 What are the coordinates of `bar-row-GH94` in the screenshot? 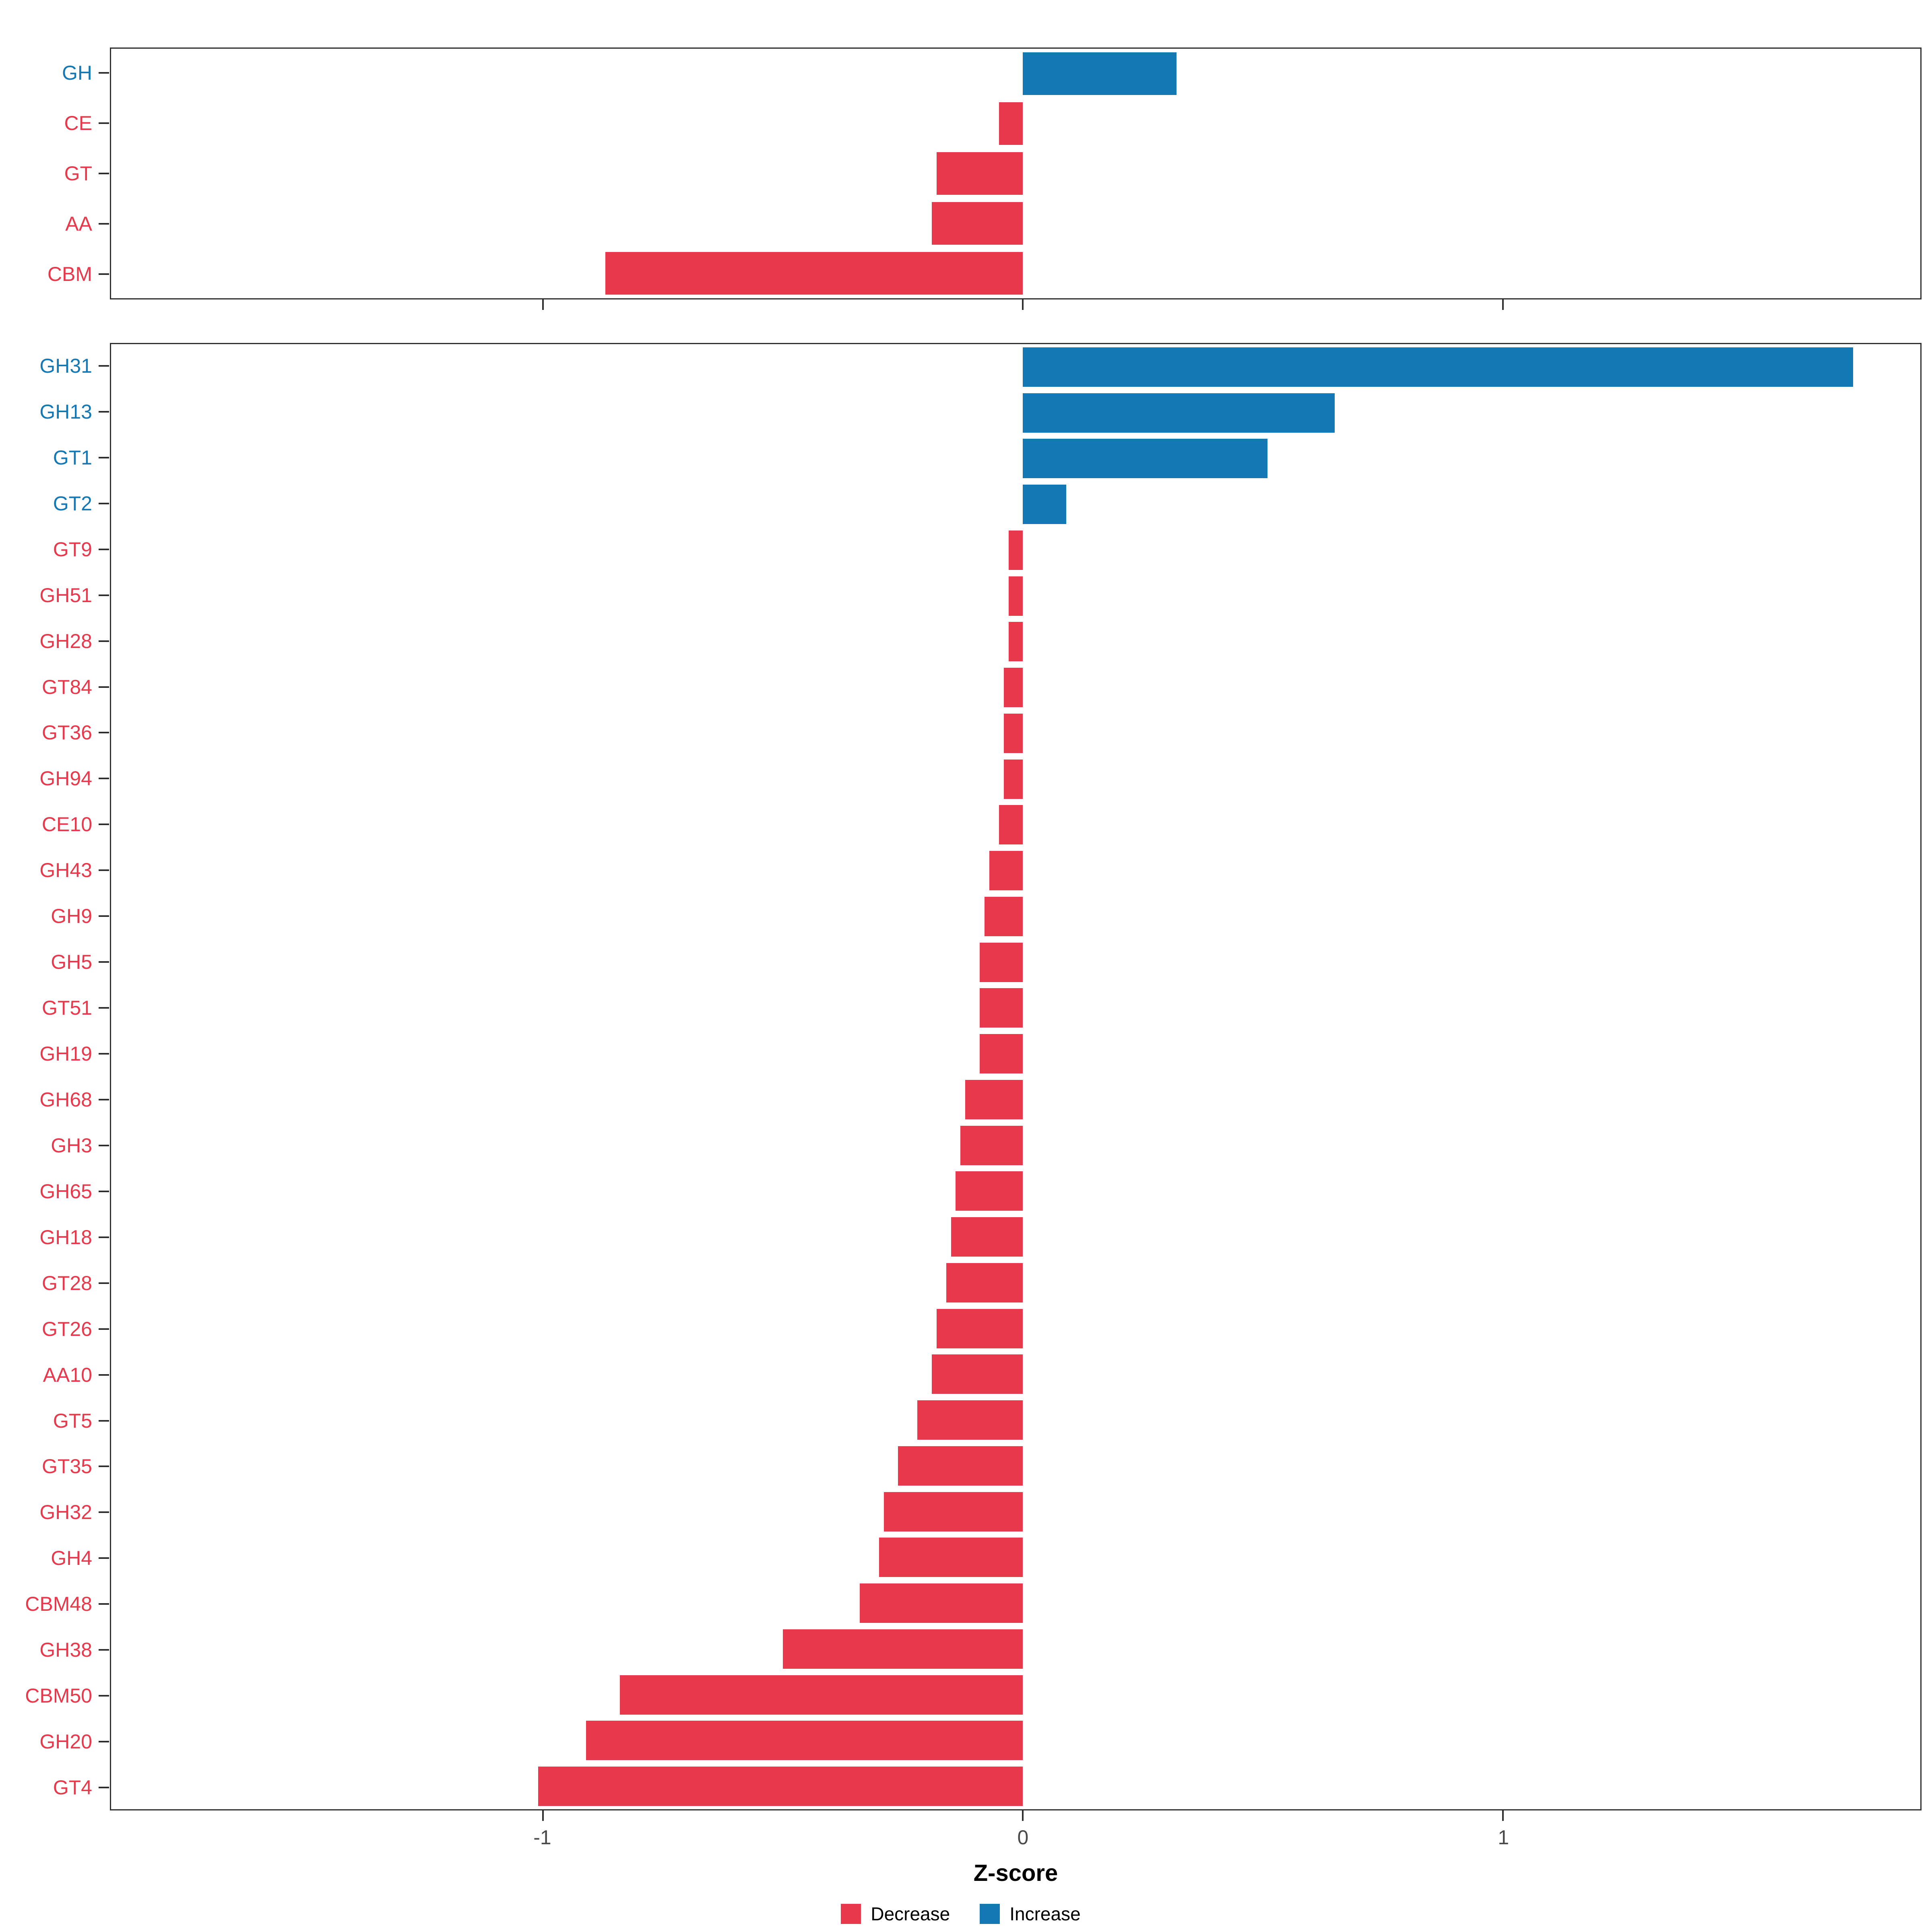 It's located at (1015, 779).